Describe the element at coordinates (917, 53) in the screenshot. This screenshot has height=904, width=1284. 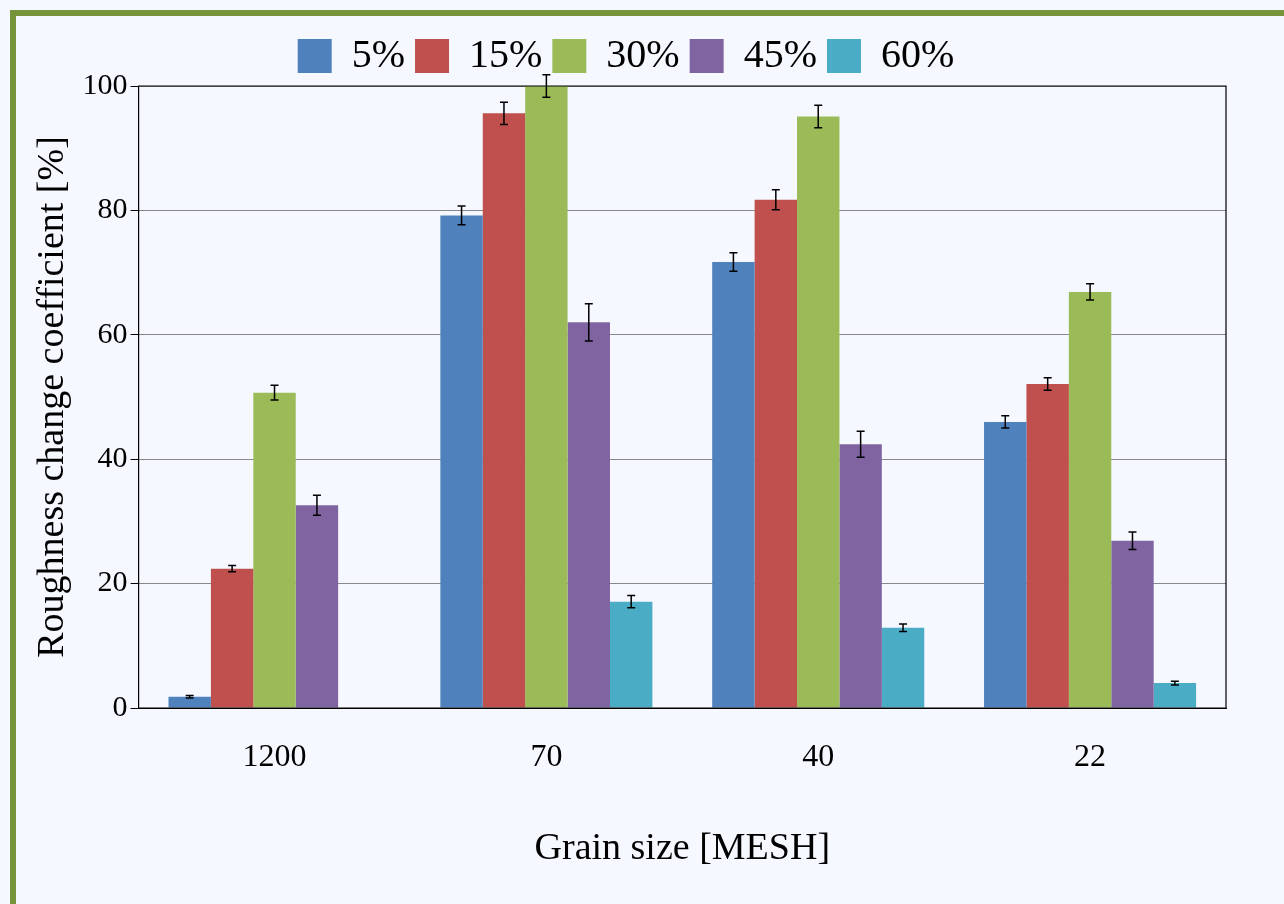
I see `legend-label: 60%` at that location.